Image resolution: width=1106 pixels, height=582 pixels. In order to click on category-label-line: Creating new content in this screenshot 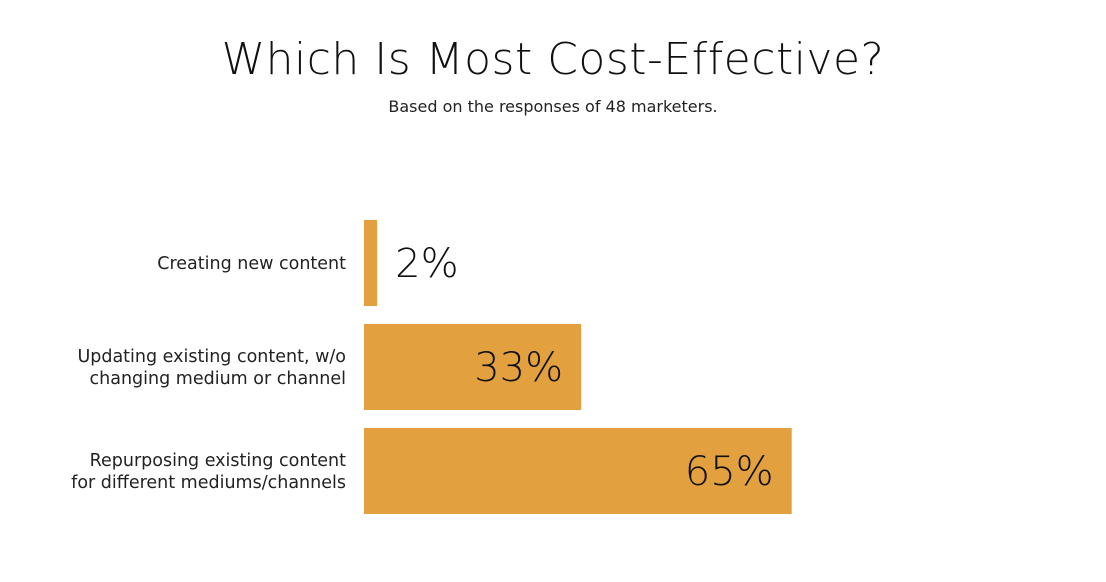, I will do `click(251, 264)`.